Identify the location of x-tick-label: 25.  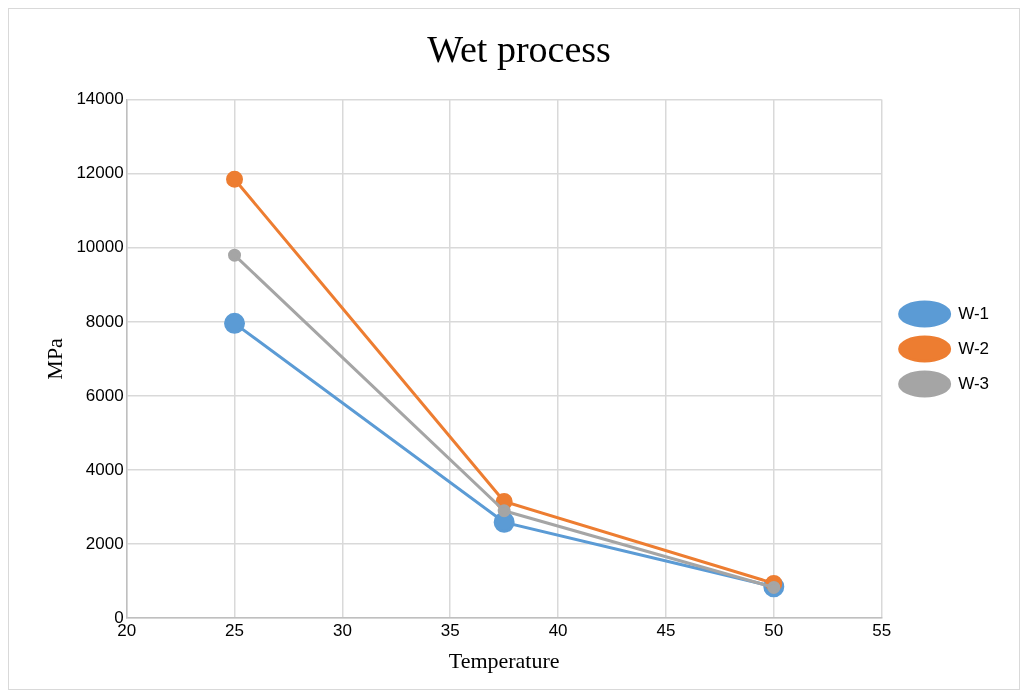
(234, 631).